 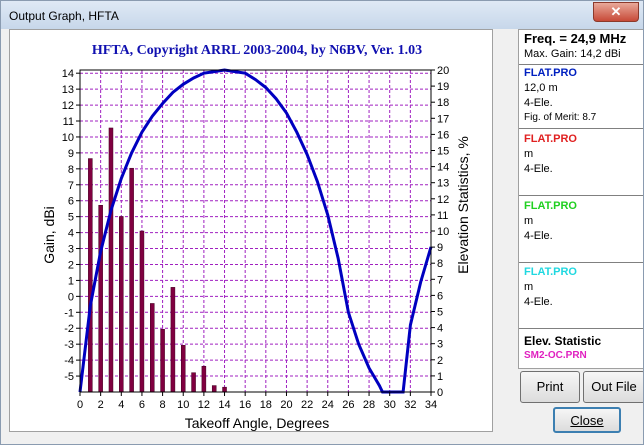 I want to click on frequency-readout: Freq. = 24,9 MHz, so click(x=575, y=38).